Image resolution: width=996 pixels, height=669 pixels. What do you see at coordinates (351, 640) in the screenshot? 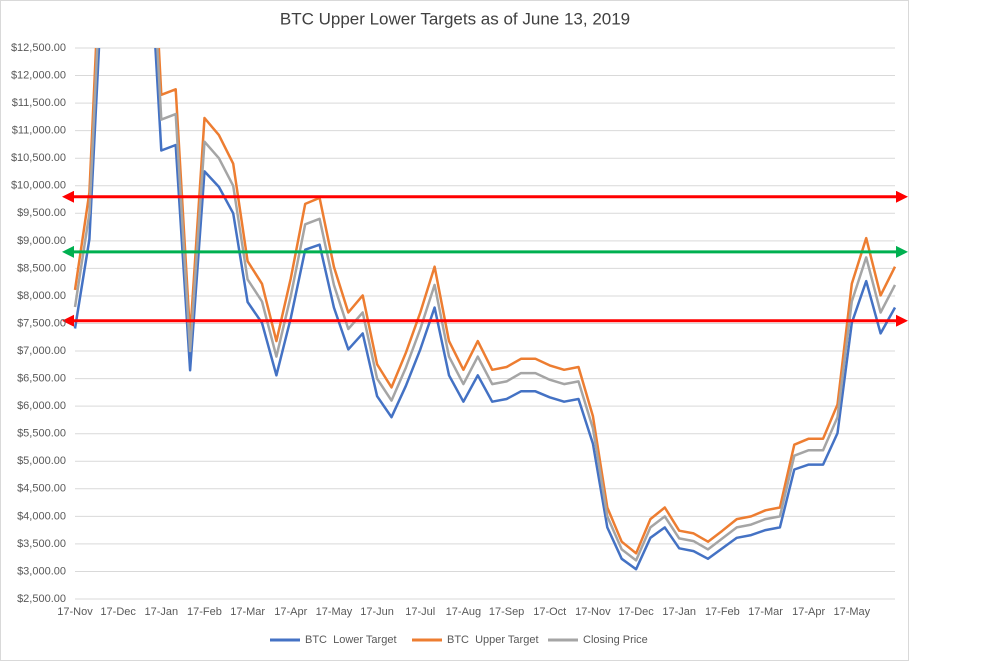
I see `legend-label: BTC Lower Target` at bounding box center [351, 640].